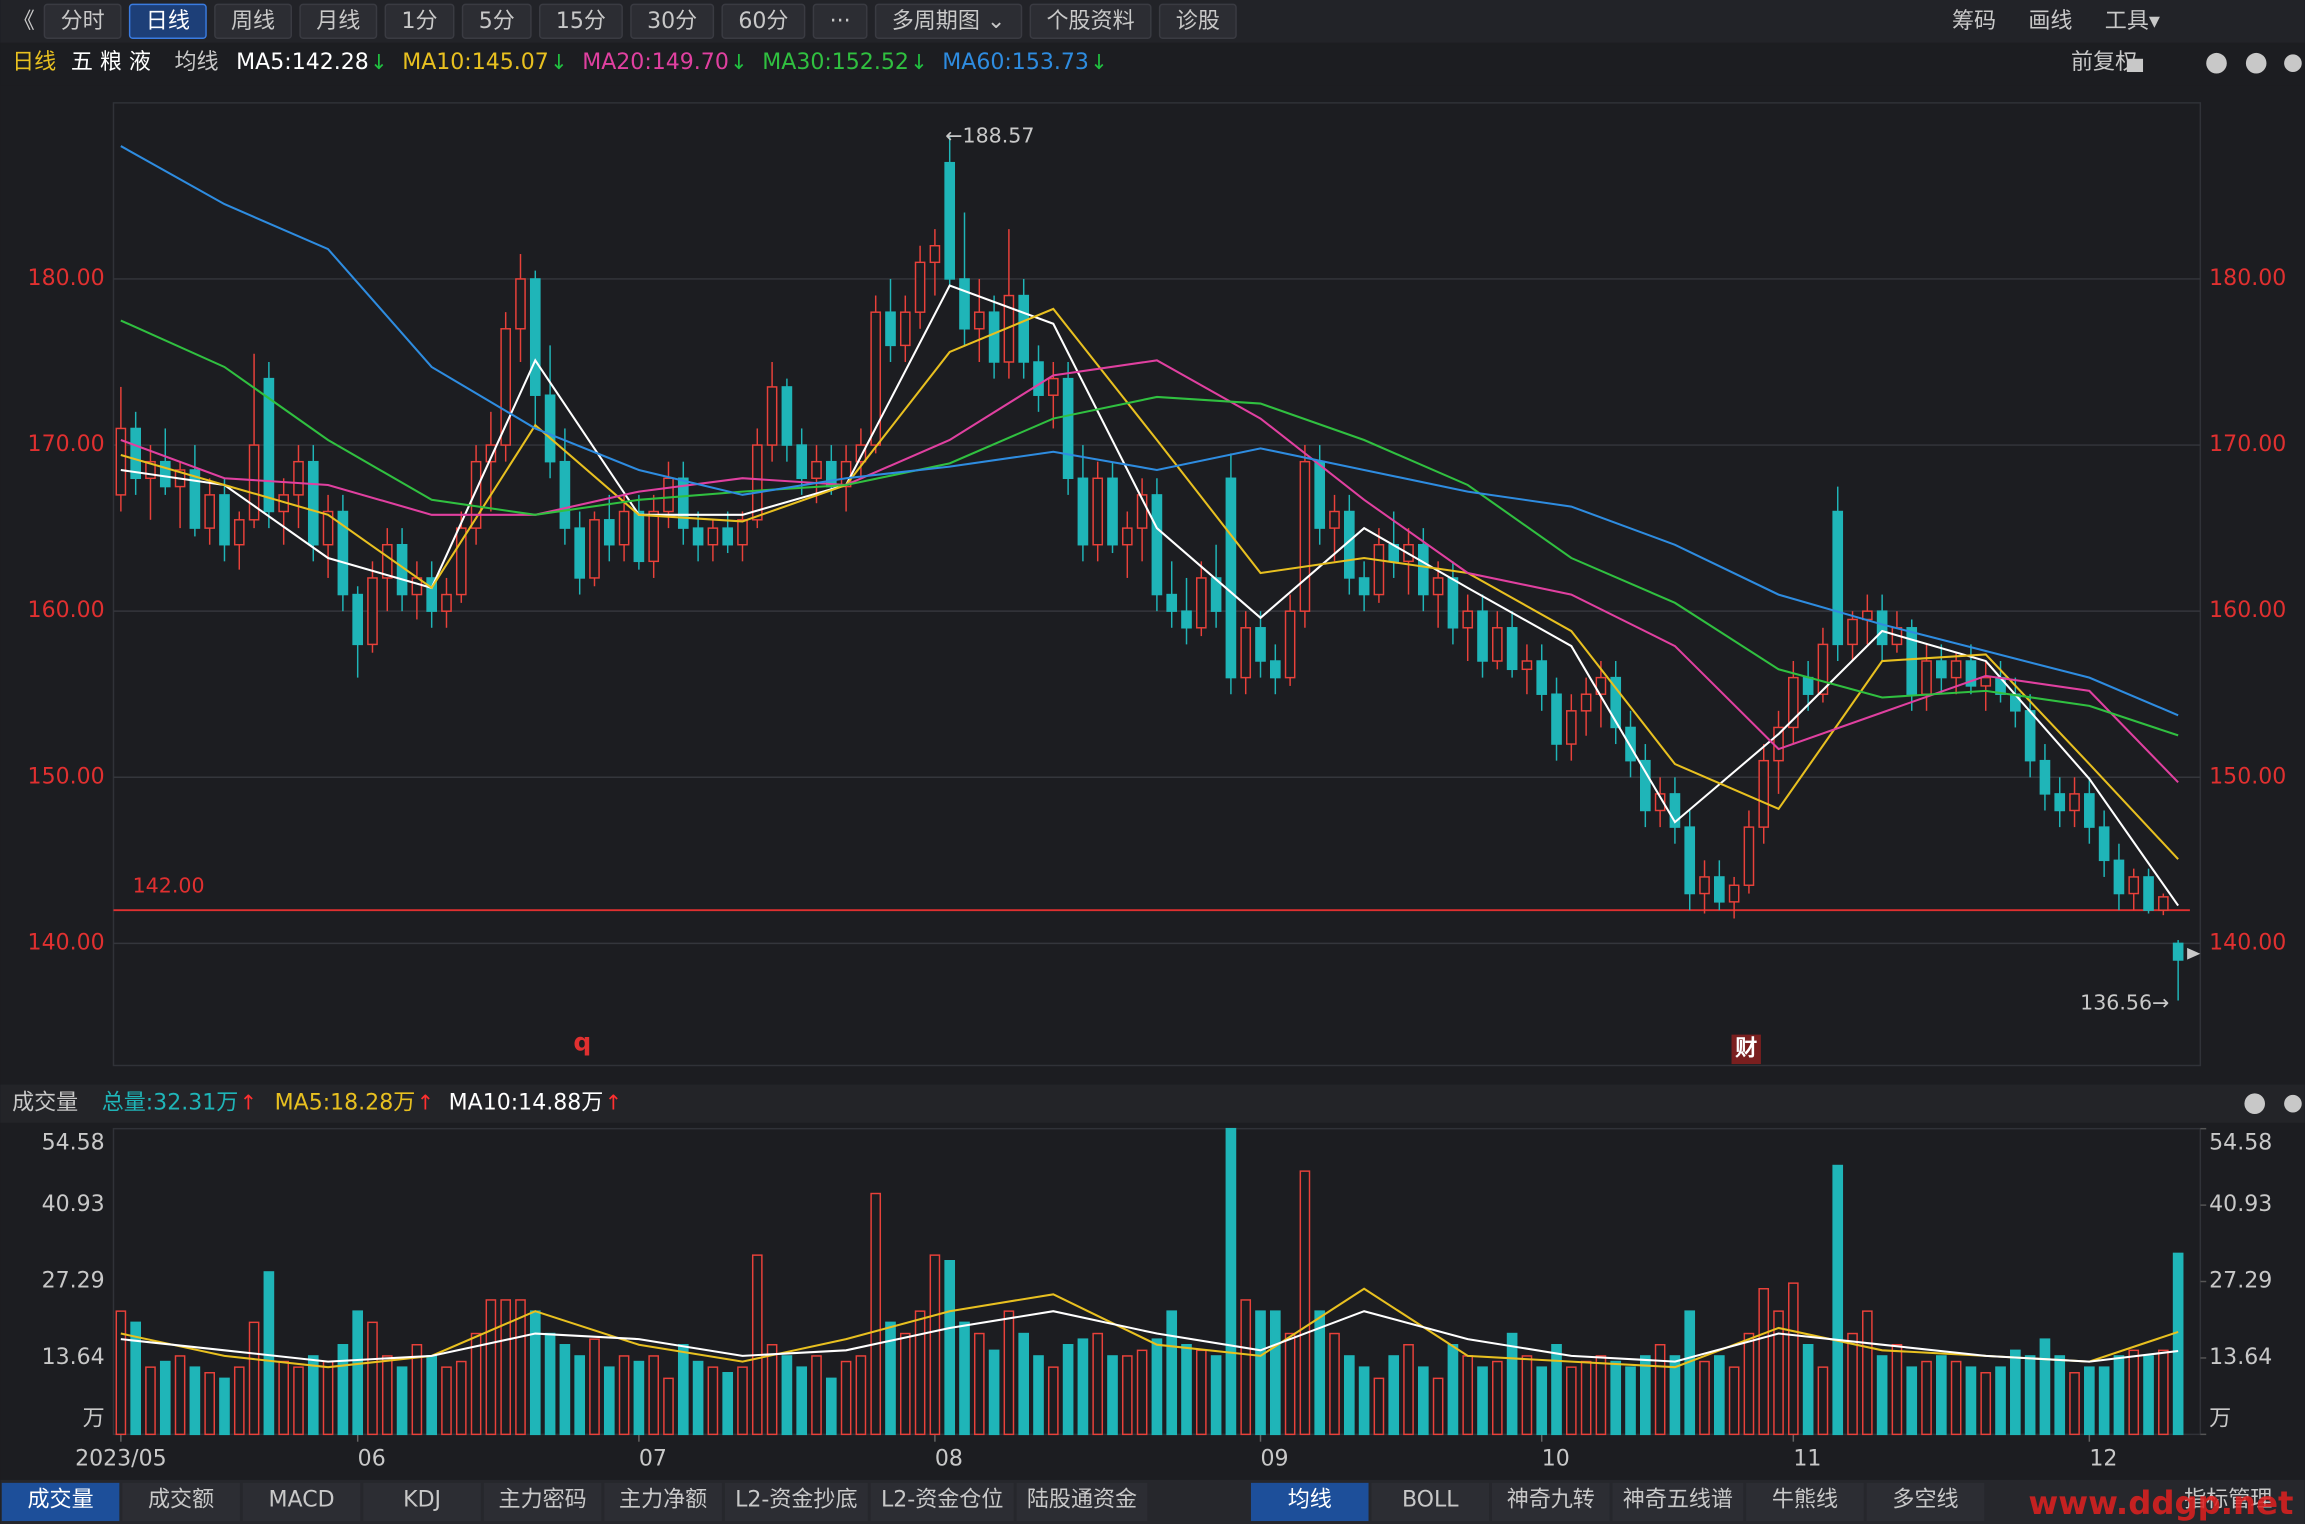  I want to click on overlay-tab-label: 均线, so click(1310, 1499).